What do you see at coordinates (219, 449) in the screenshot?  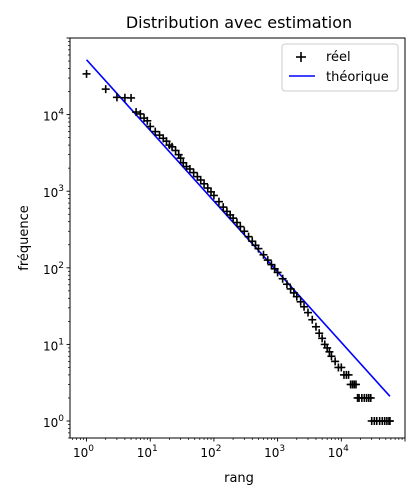 I see `x-tick-exponent: 2` at bounding box center [219, 449].